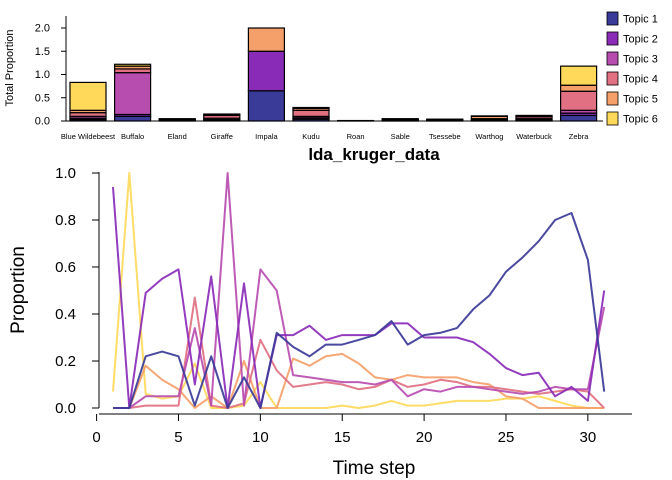 This screenshot has width=672, height=480. Describe the element at coordinates (88, 136) in the screenshot. I see `bar-x-label-blue-wildebeest: Blue Wildebeest` at that location.